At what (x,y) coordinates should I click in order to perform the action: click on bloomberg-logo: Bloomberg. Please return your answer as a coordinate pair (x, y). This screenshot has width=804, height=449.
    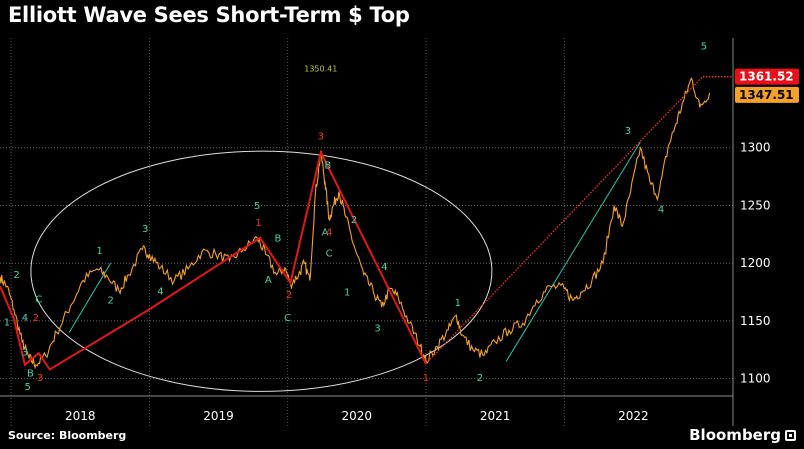
    Looking at the image, I should click on (742, 435).